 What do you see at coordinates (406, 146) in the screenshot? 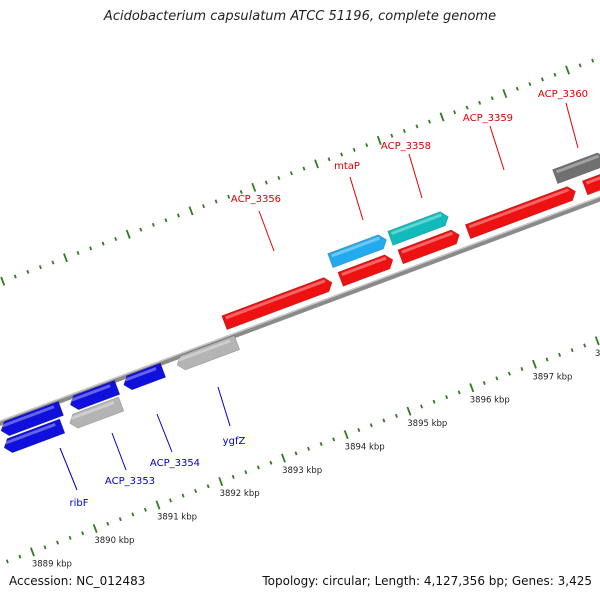
I see `acp-3358-label: ACP_3358` at bounding box center [406, 146].